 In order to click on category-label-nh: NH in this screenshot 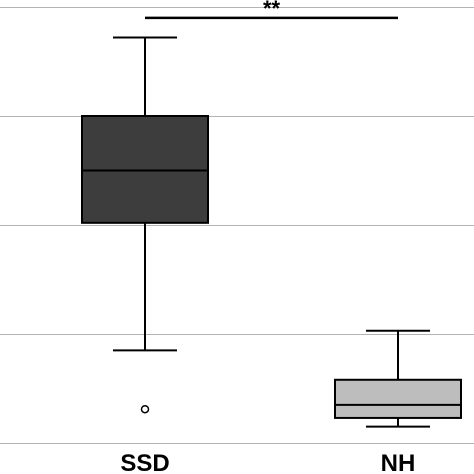, I will do `click(398, 462)`.